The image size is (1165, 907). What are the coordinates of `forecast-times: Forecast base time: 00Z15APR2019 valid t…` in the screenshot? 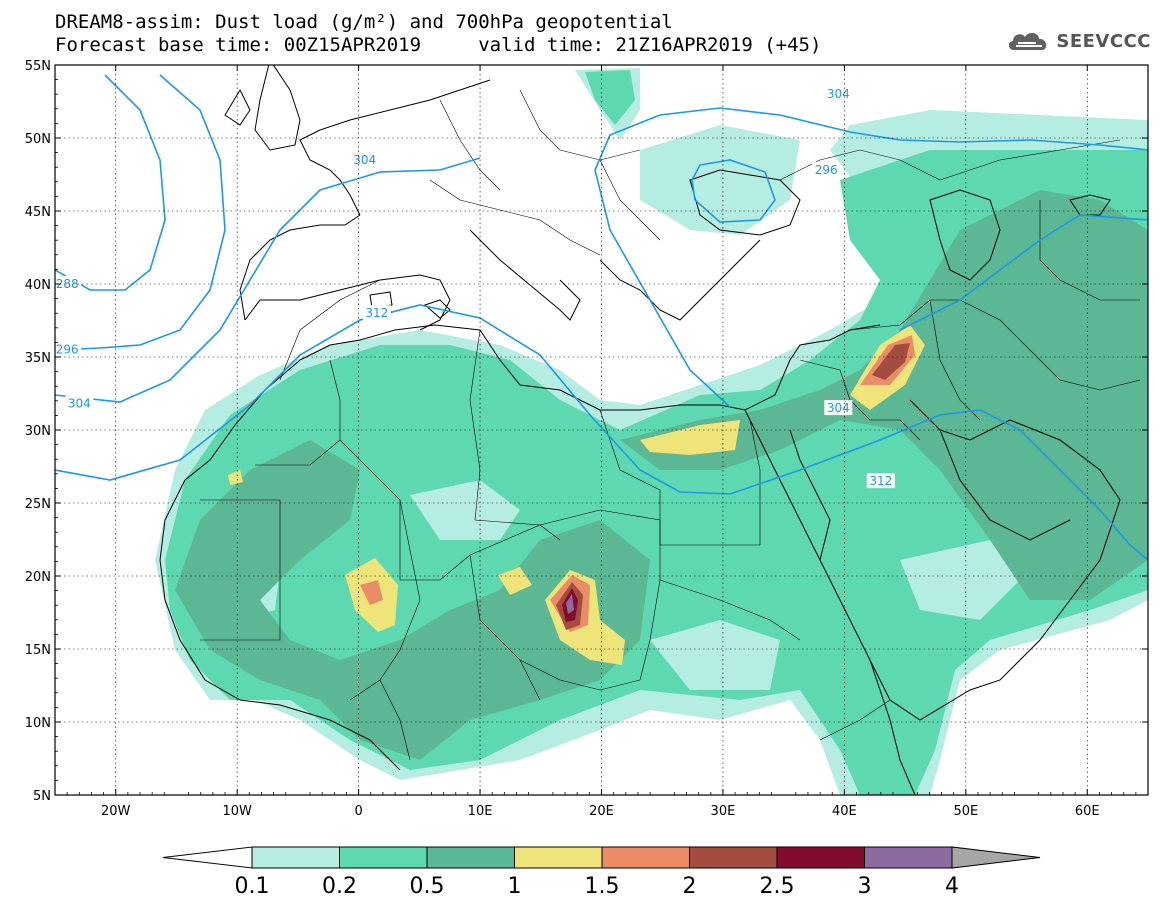 It's located at (438, 45).